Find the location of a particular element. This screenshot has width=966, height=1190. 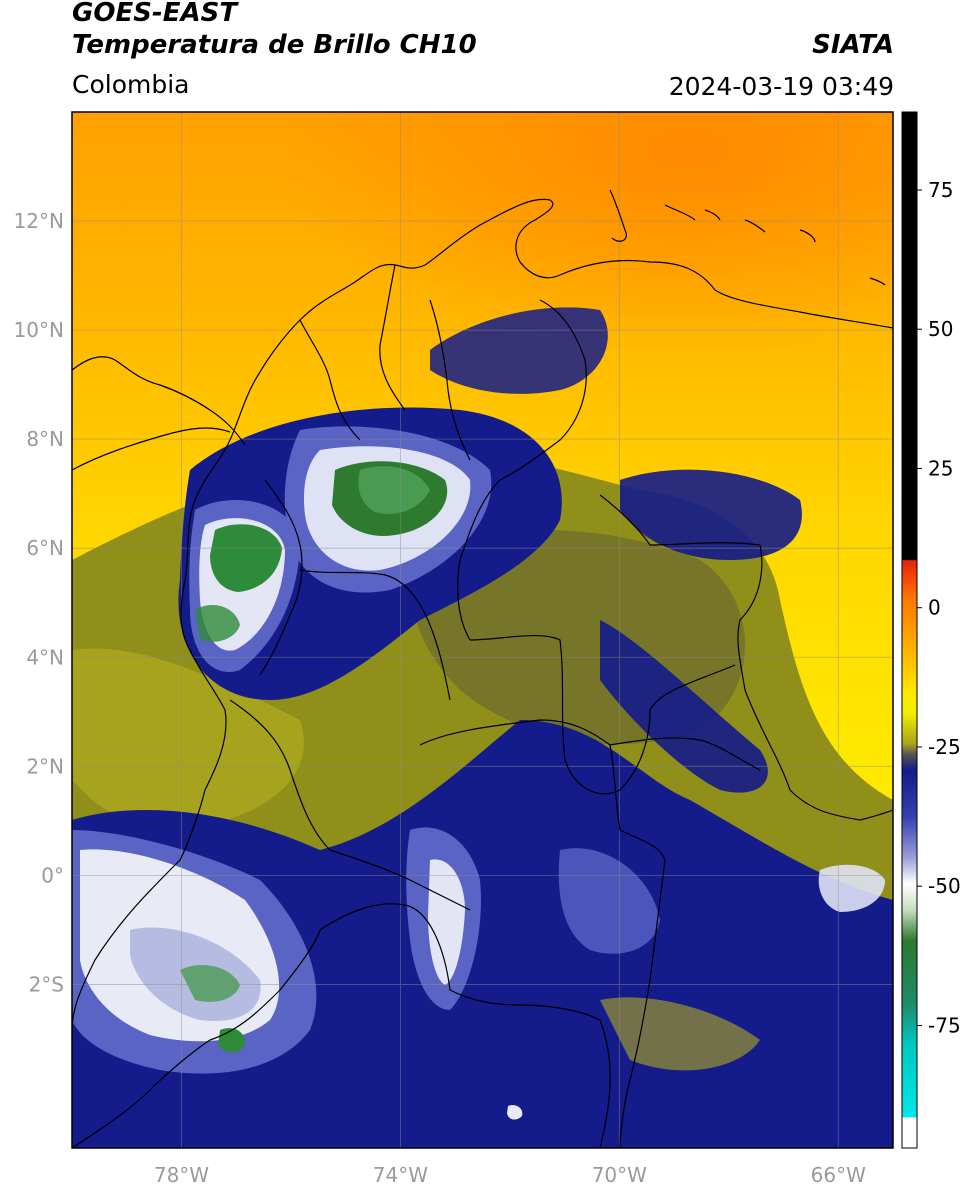

colorbar-ticks: 75 50 25 0 -25 -50 -75 is located at coordinates (939, 607).